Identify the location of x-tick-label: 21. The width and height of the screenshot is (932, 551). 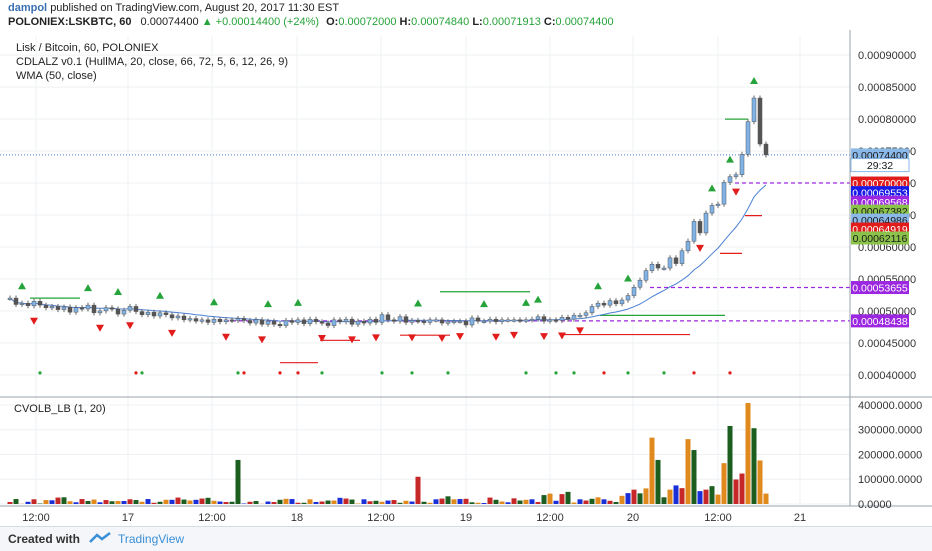
(800, 518).